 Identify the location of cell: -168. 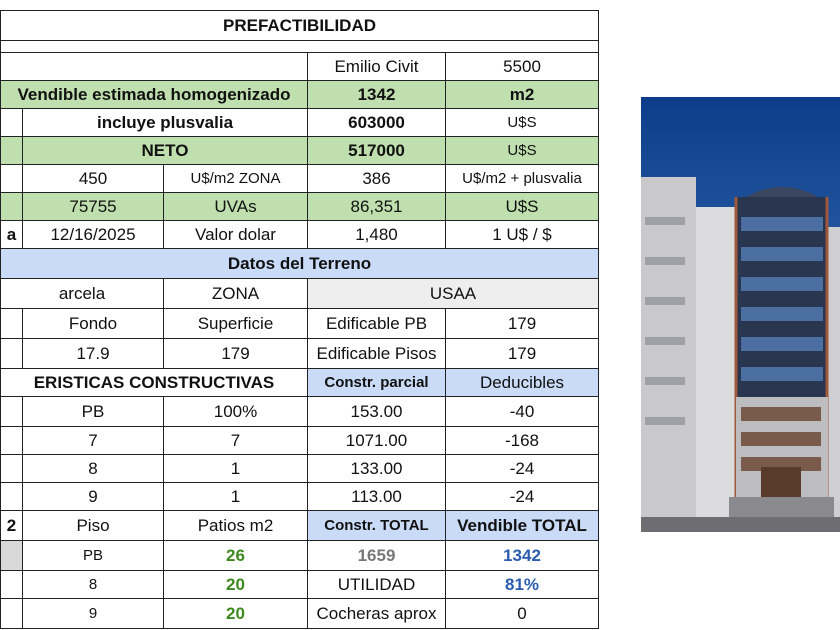
(522, 440).